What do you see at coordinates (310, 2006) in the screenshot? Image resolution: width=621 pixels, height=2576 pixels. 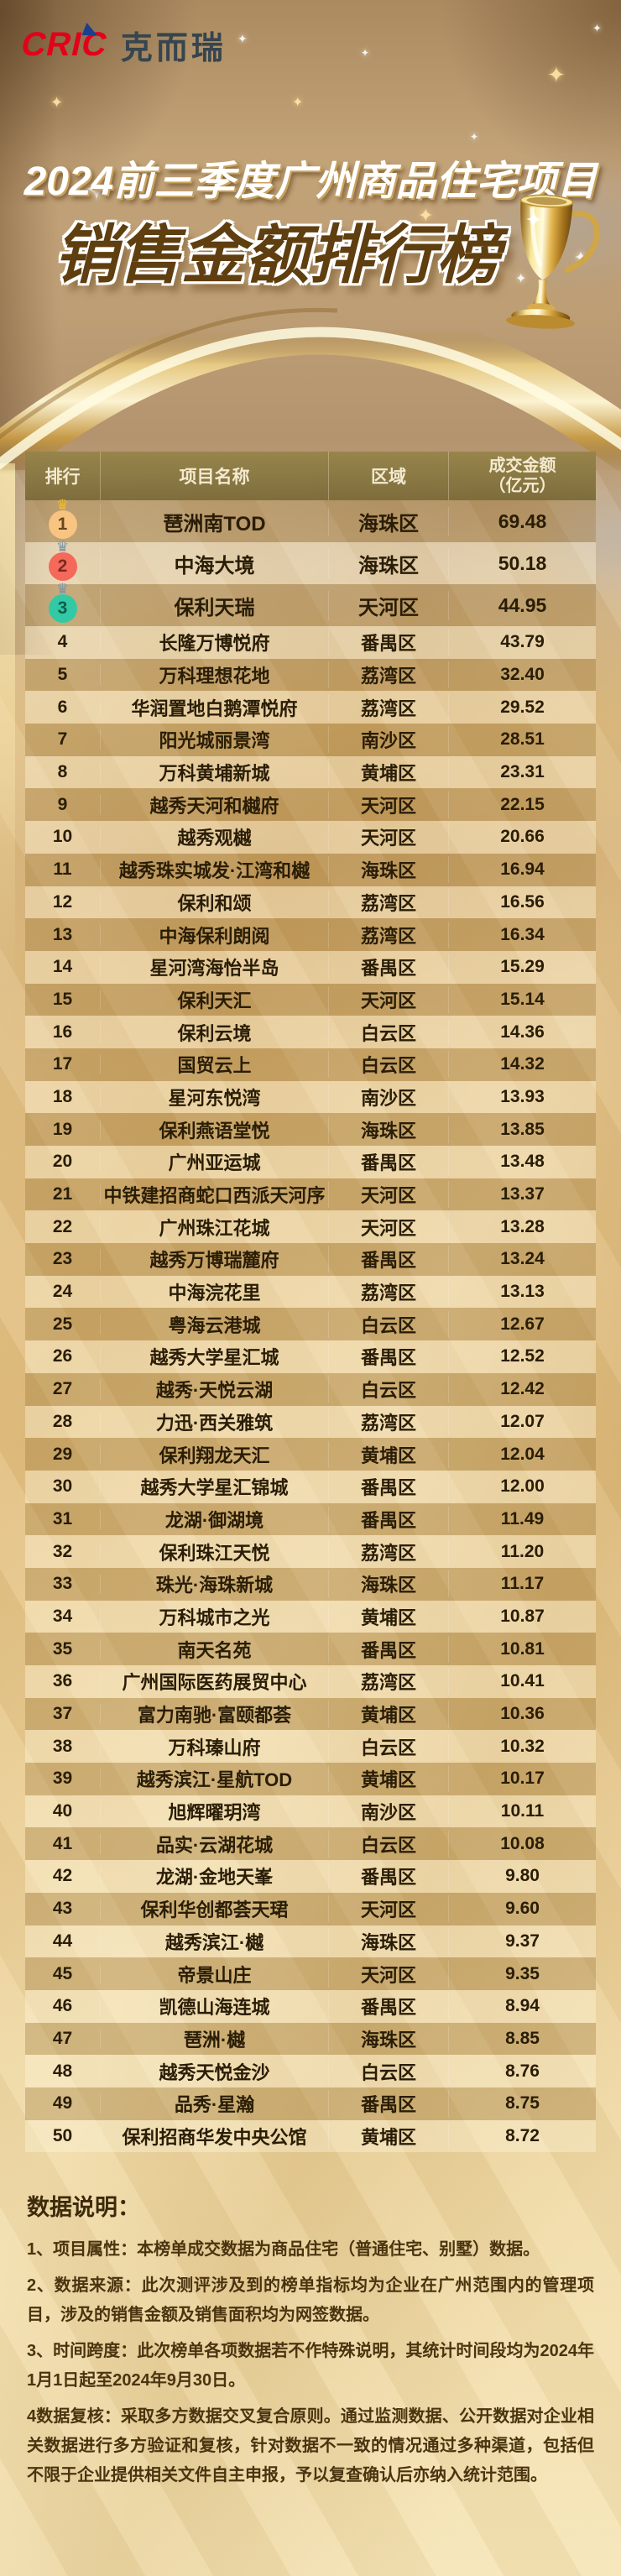 I see `table-row: 46 凯德山海连城 番禺区 8.94` at bounding box center [310, 2006].